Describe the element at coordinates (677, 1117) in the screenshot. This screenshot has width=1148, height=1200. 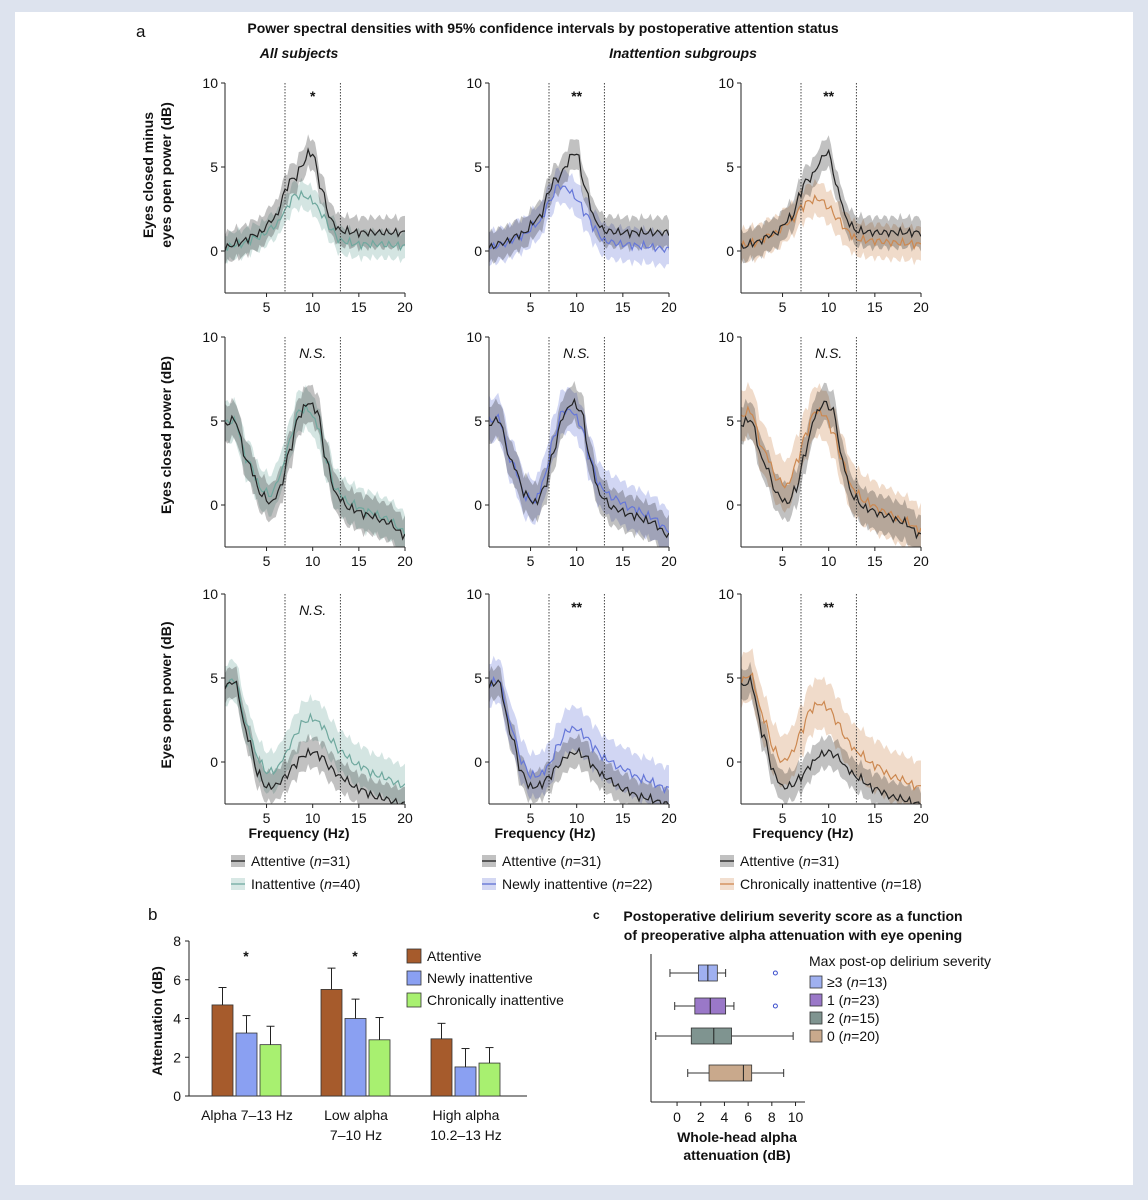
I see `x-tick-label: 0` at that location.